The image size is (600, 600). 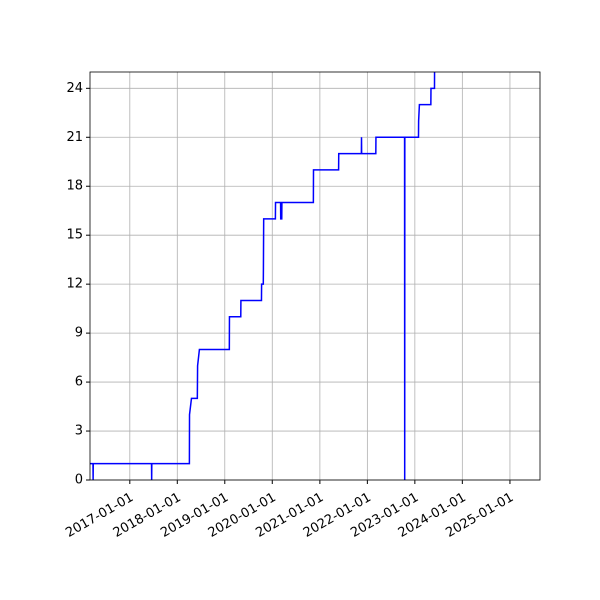 I want to click on y-tick-label: 18, so click(x=74, y=186).